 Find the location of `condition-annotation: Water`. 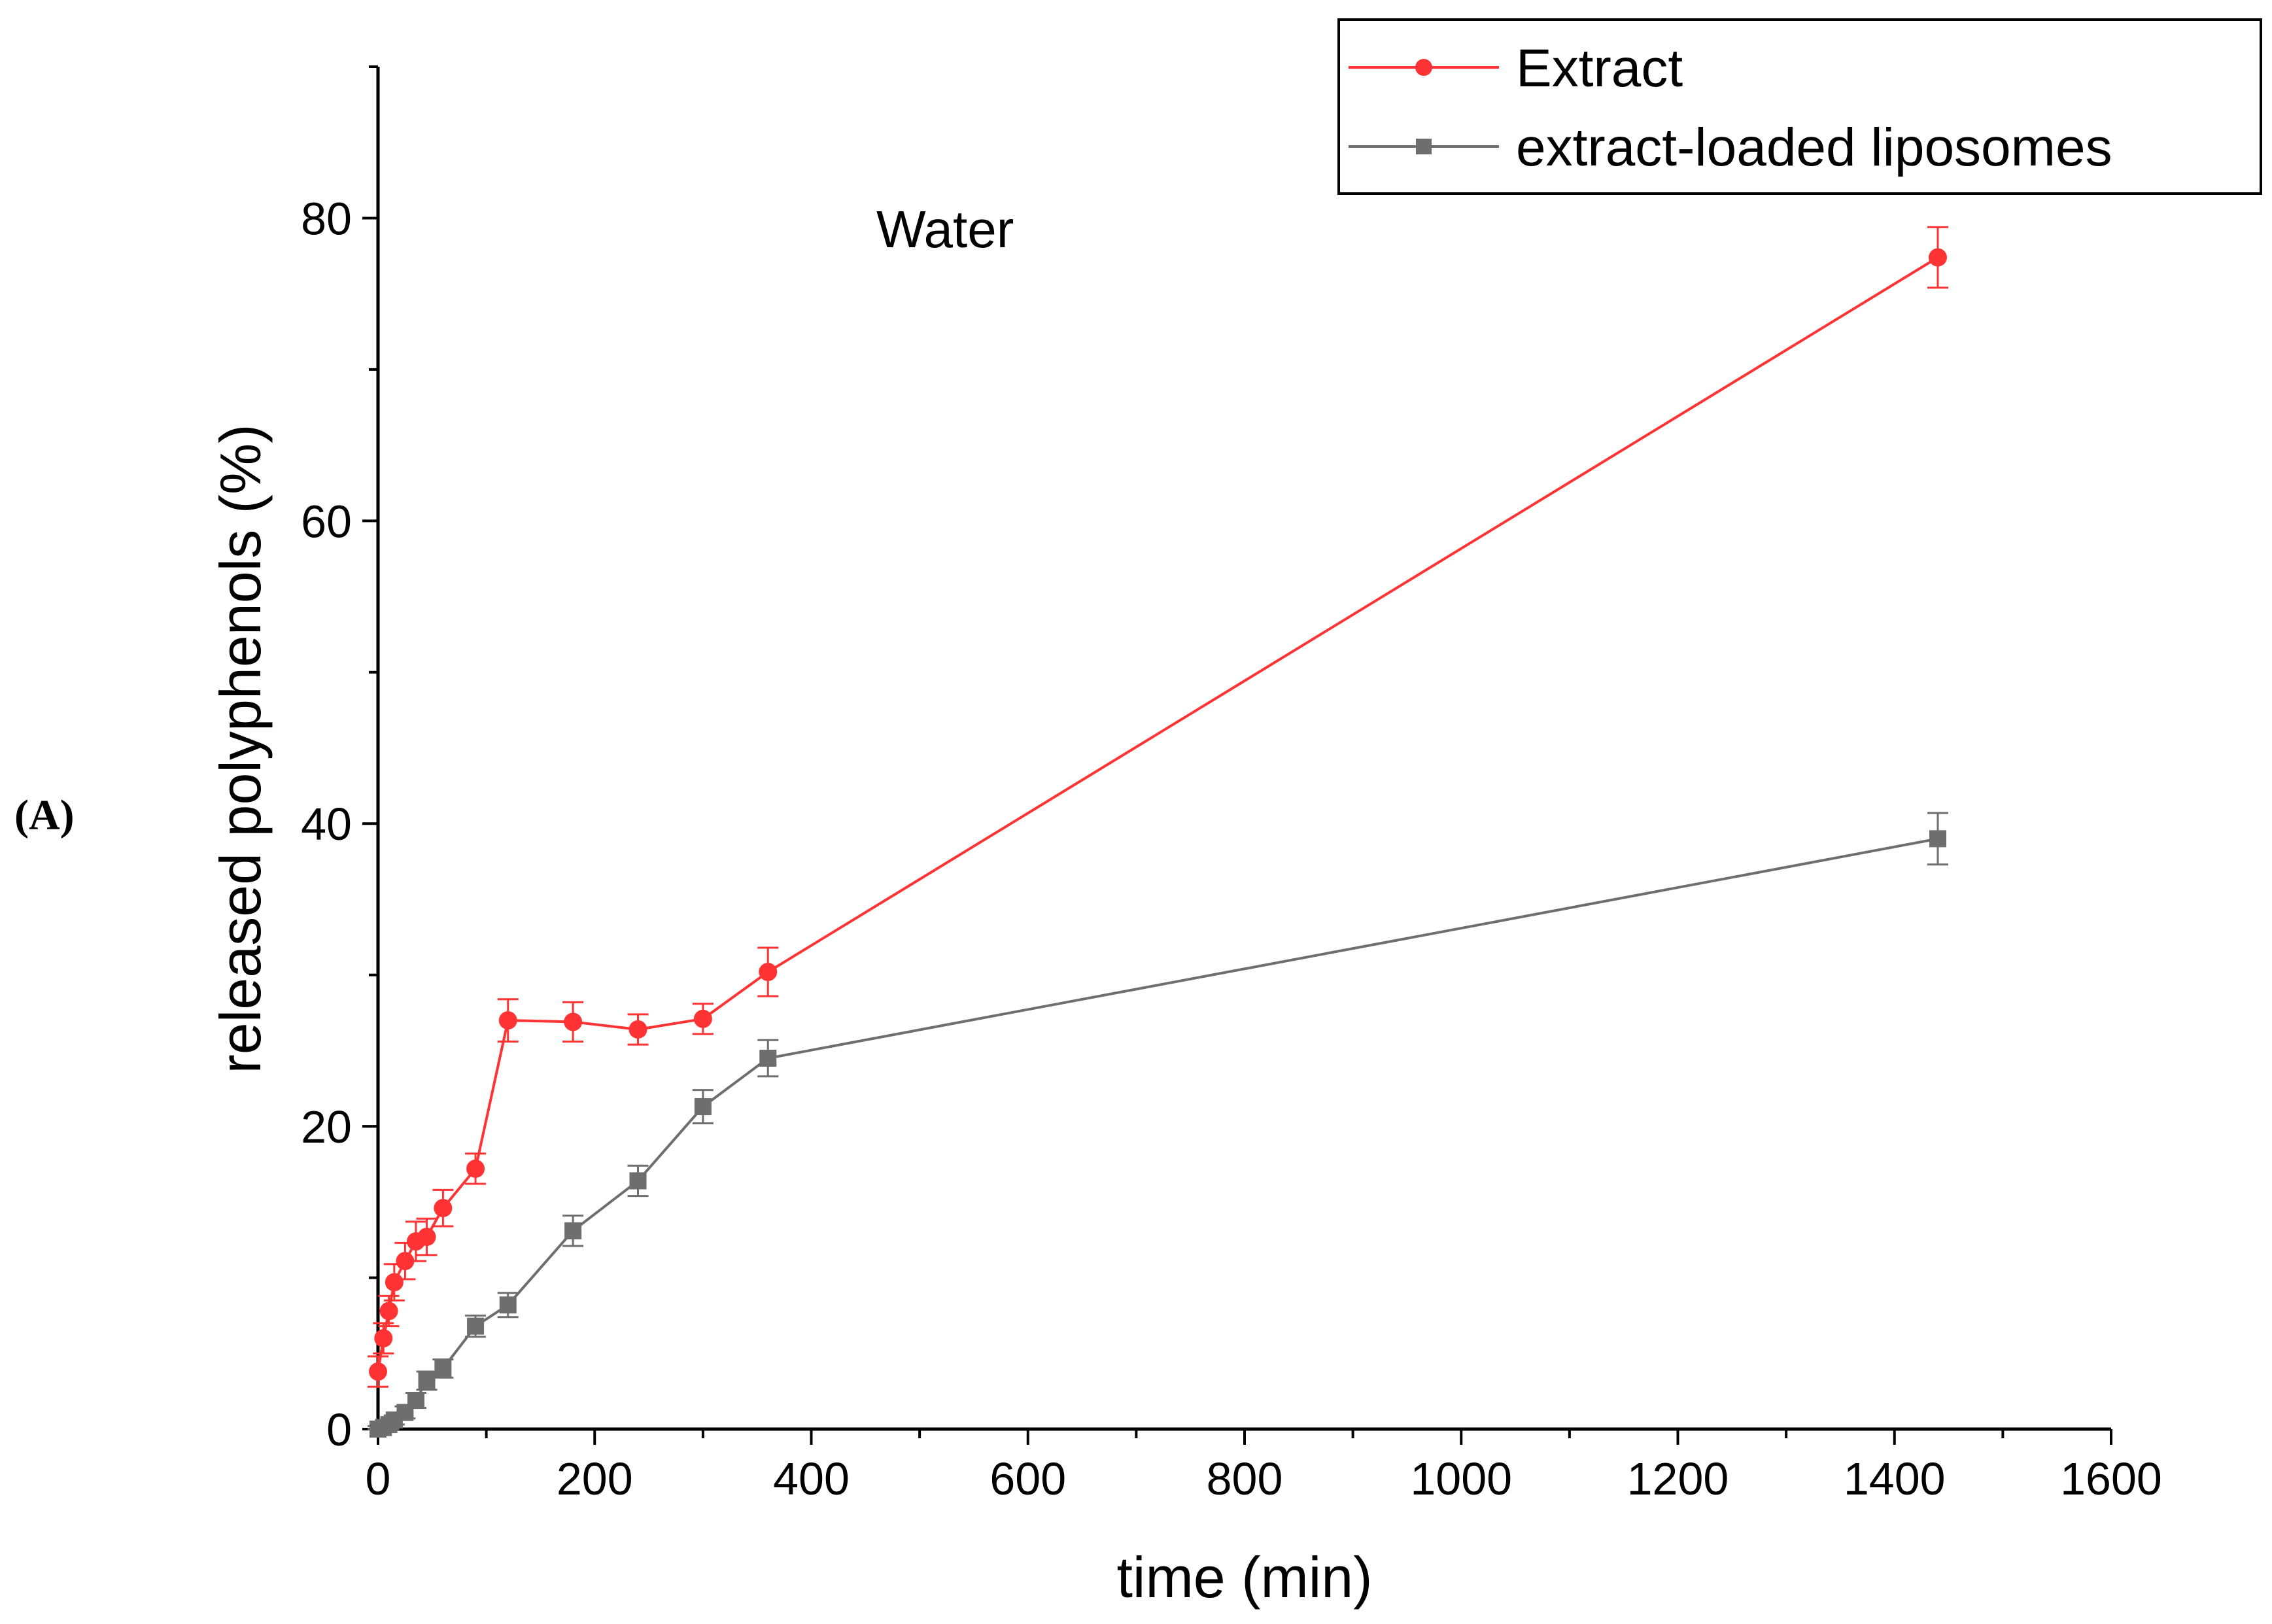

condition-annotation: Water is located at coordinates (945, 229).